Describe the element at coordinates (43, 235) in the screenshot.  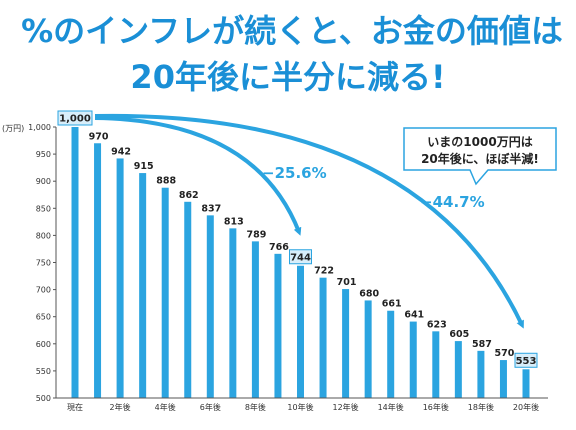
I see `y-tick-label: 800` at that location.